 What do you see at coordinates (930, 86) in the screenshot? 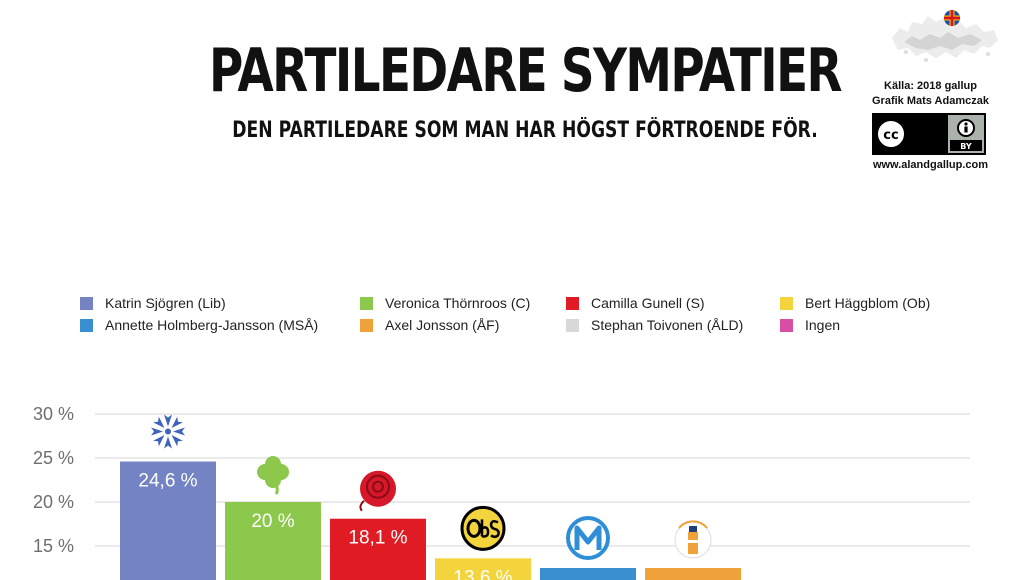
I see `source-text: Källa: 2018 gallup` at bounding box center [930, 86].